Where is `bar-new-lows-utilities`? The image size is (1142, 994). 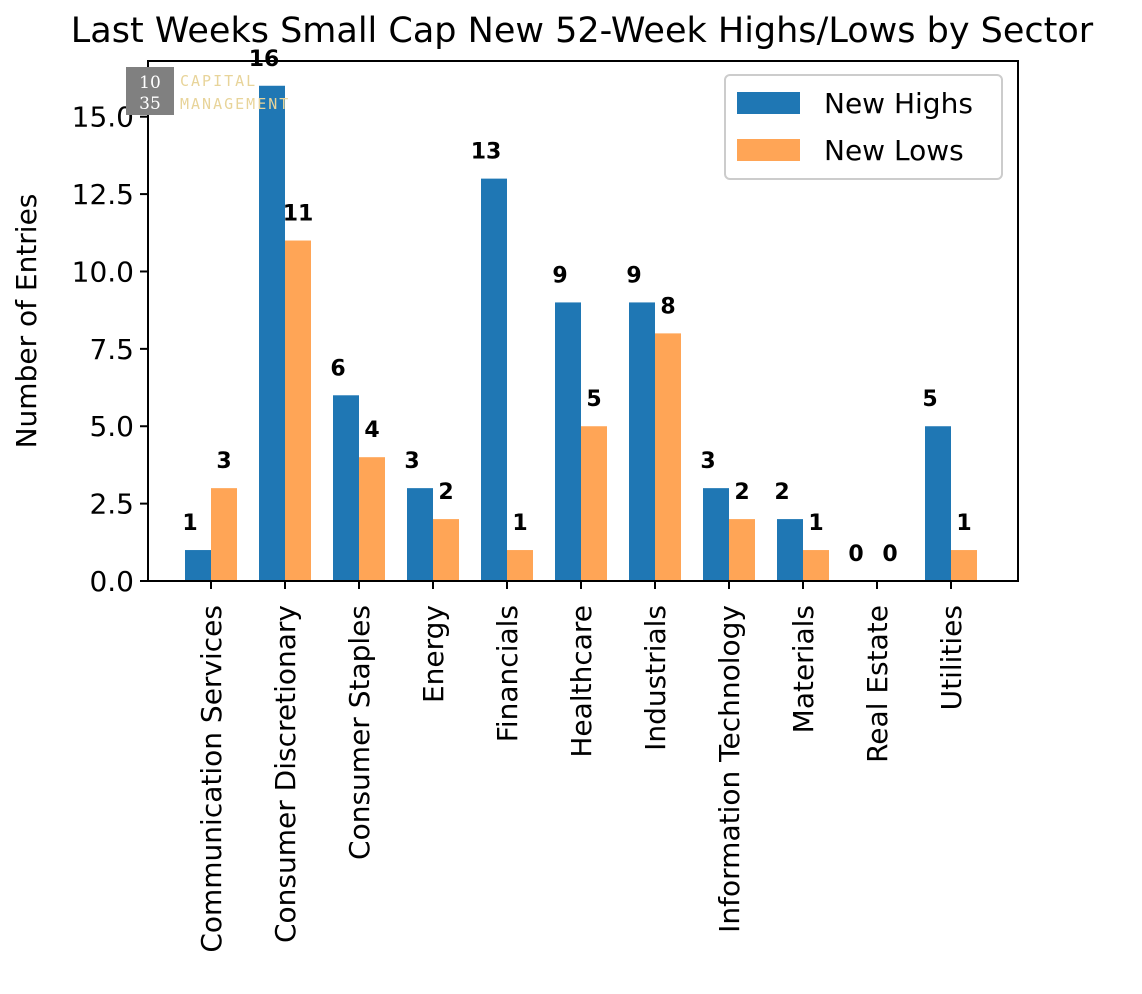
bar-new-lows-utilities is located at coordinates (964, 565).